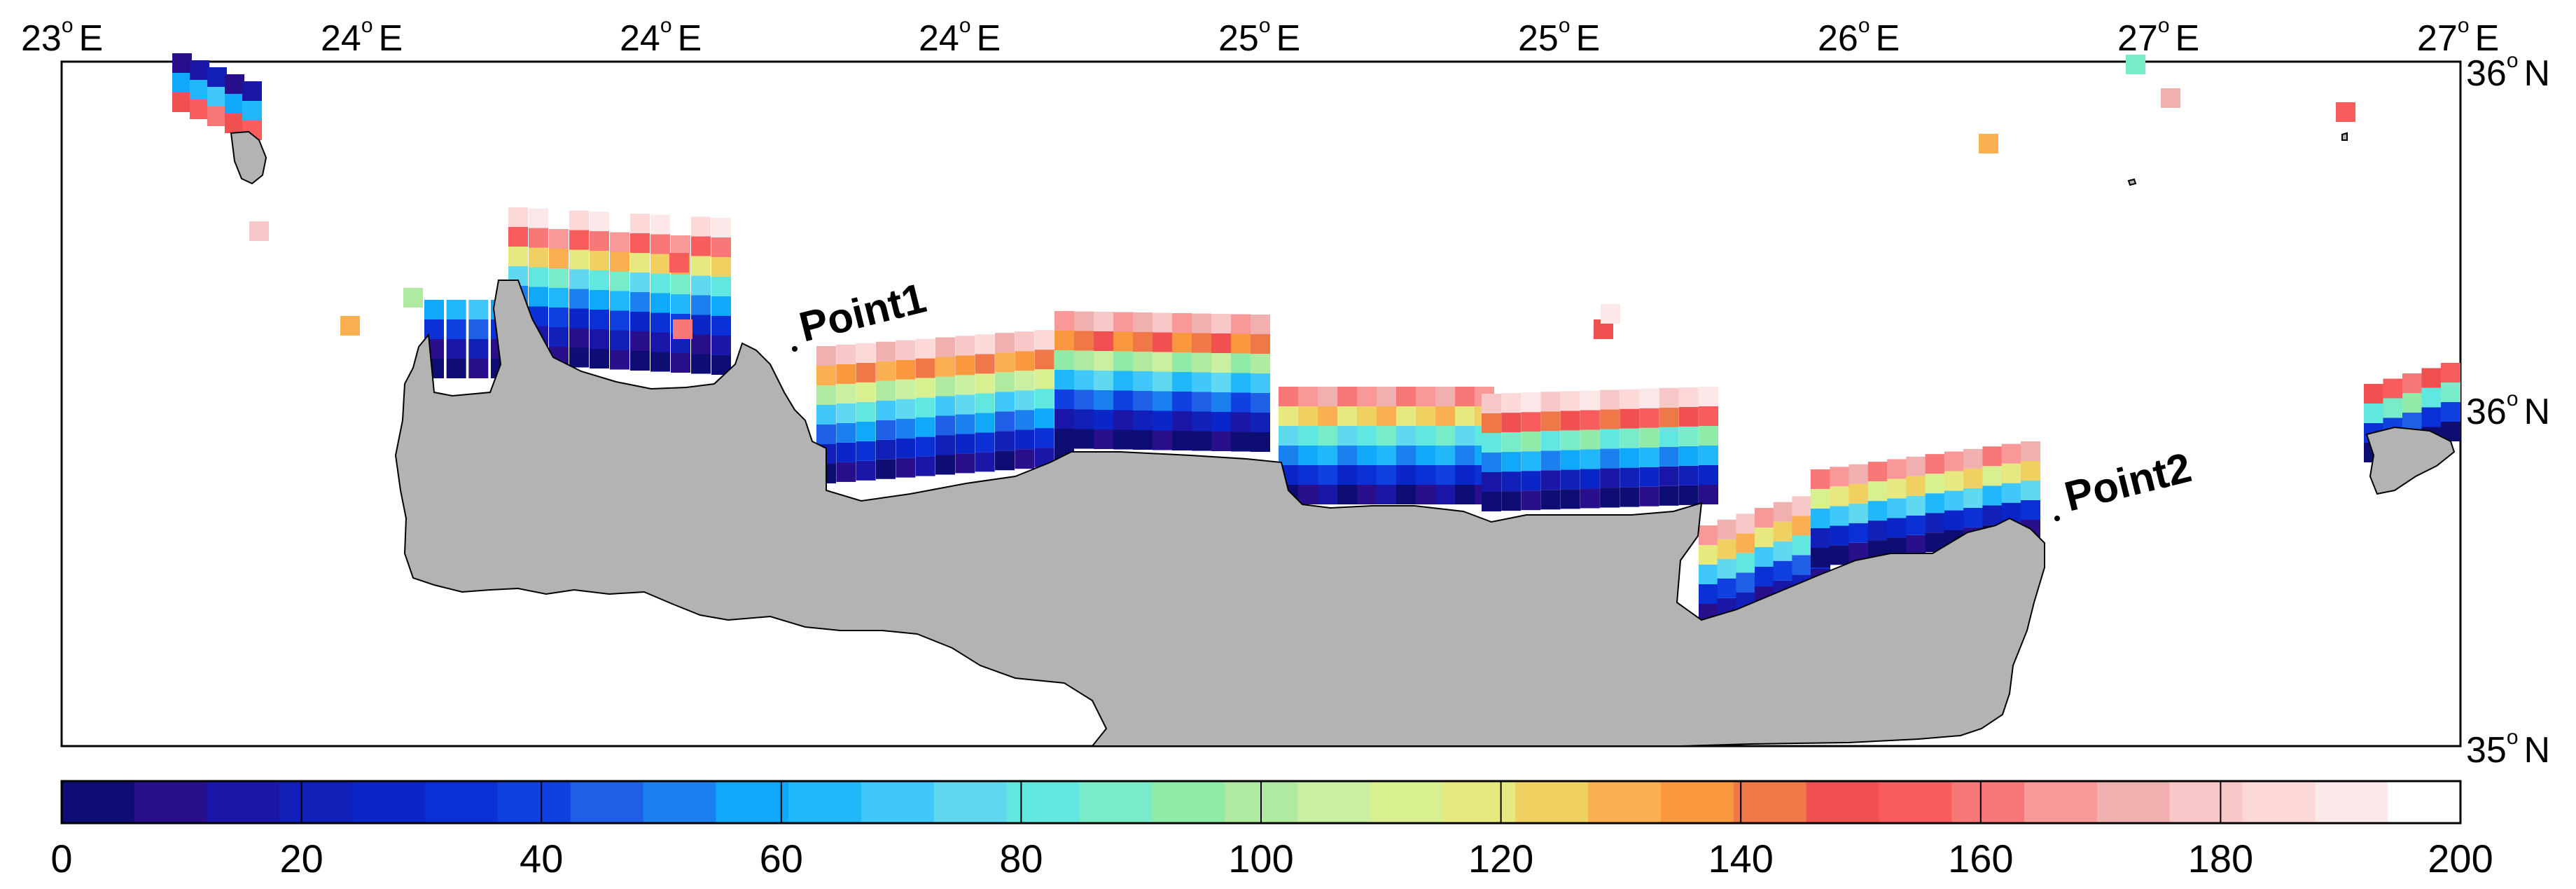 The height and width of the screenshot is (889, 2576). I want to click on islet, so click(2132, 182).